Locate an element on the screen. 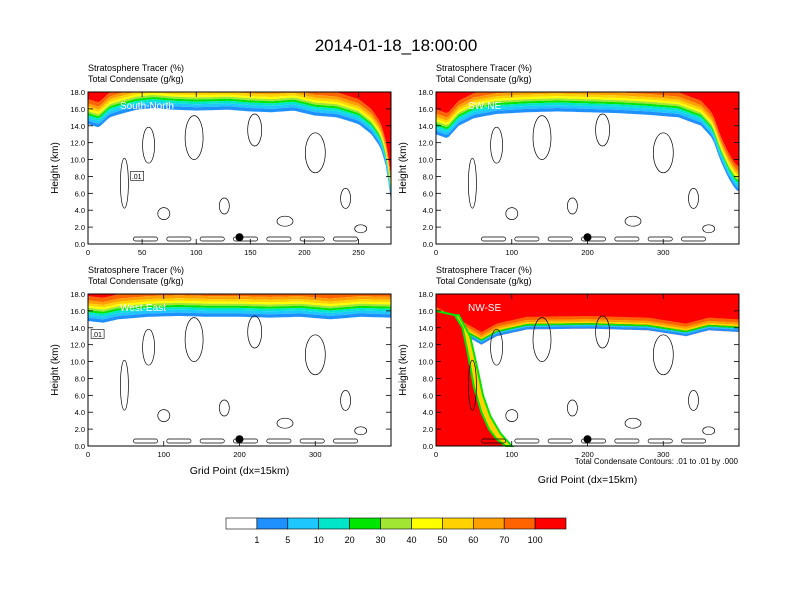  y-tick-label: 2.0 is located at coordinates (80, 429).